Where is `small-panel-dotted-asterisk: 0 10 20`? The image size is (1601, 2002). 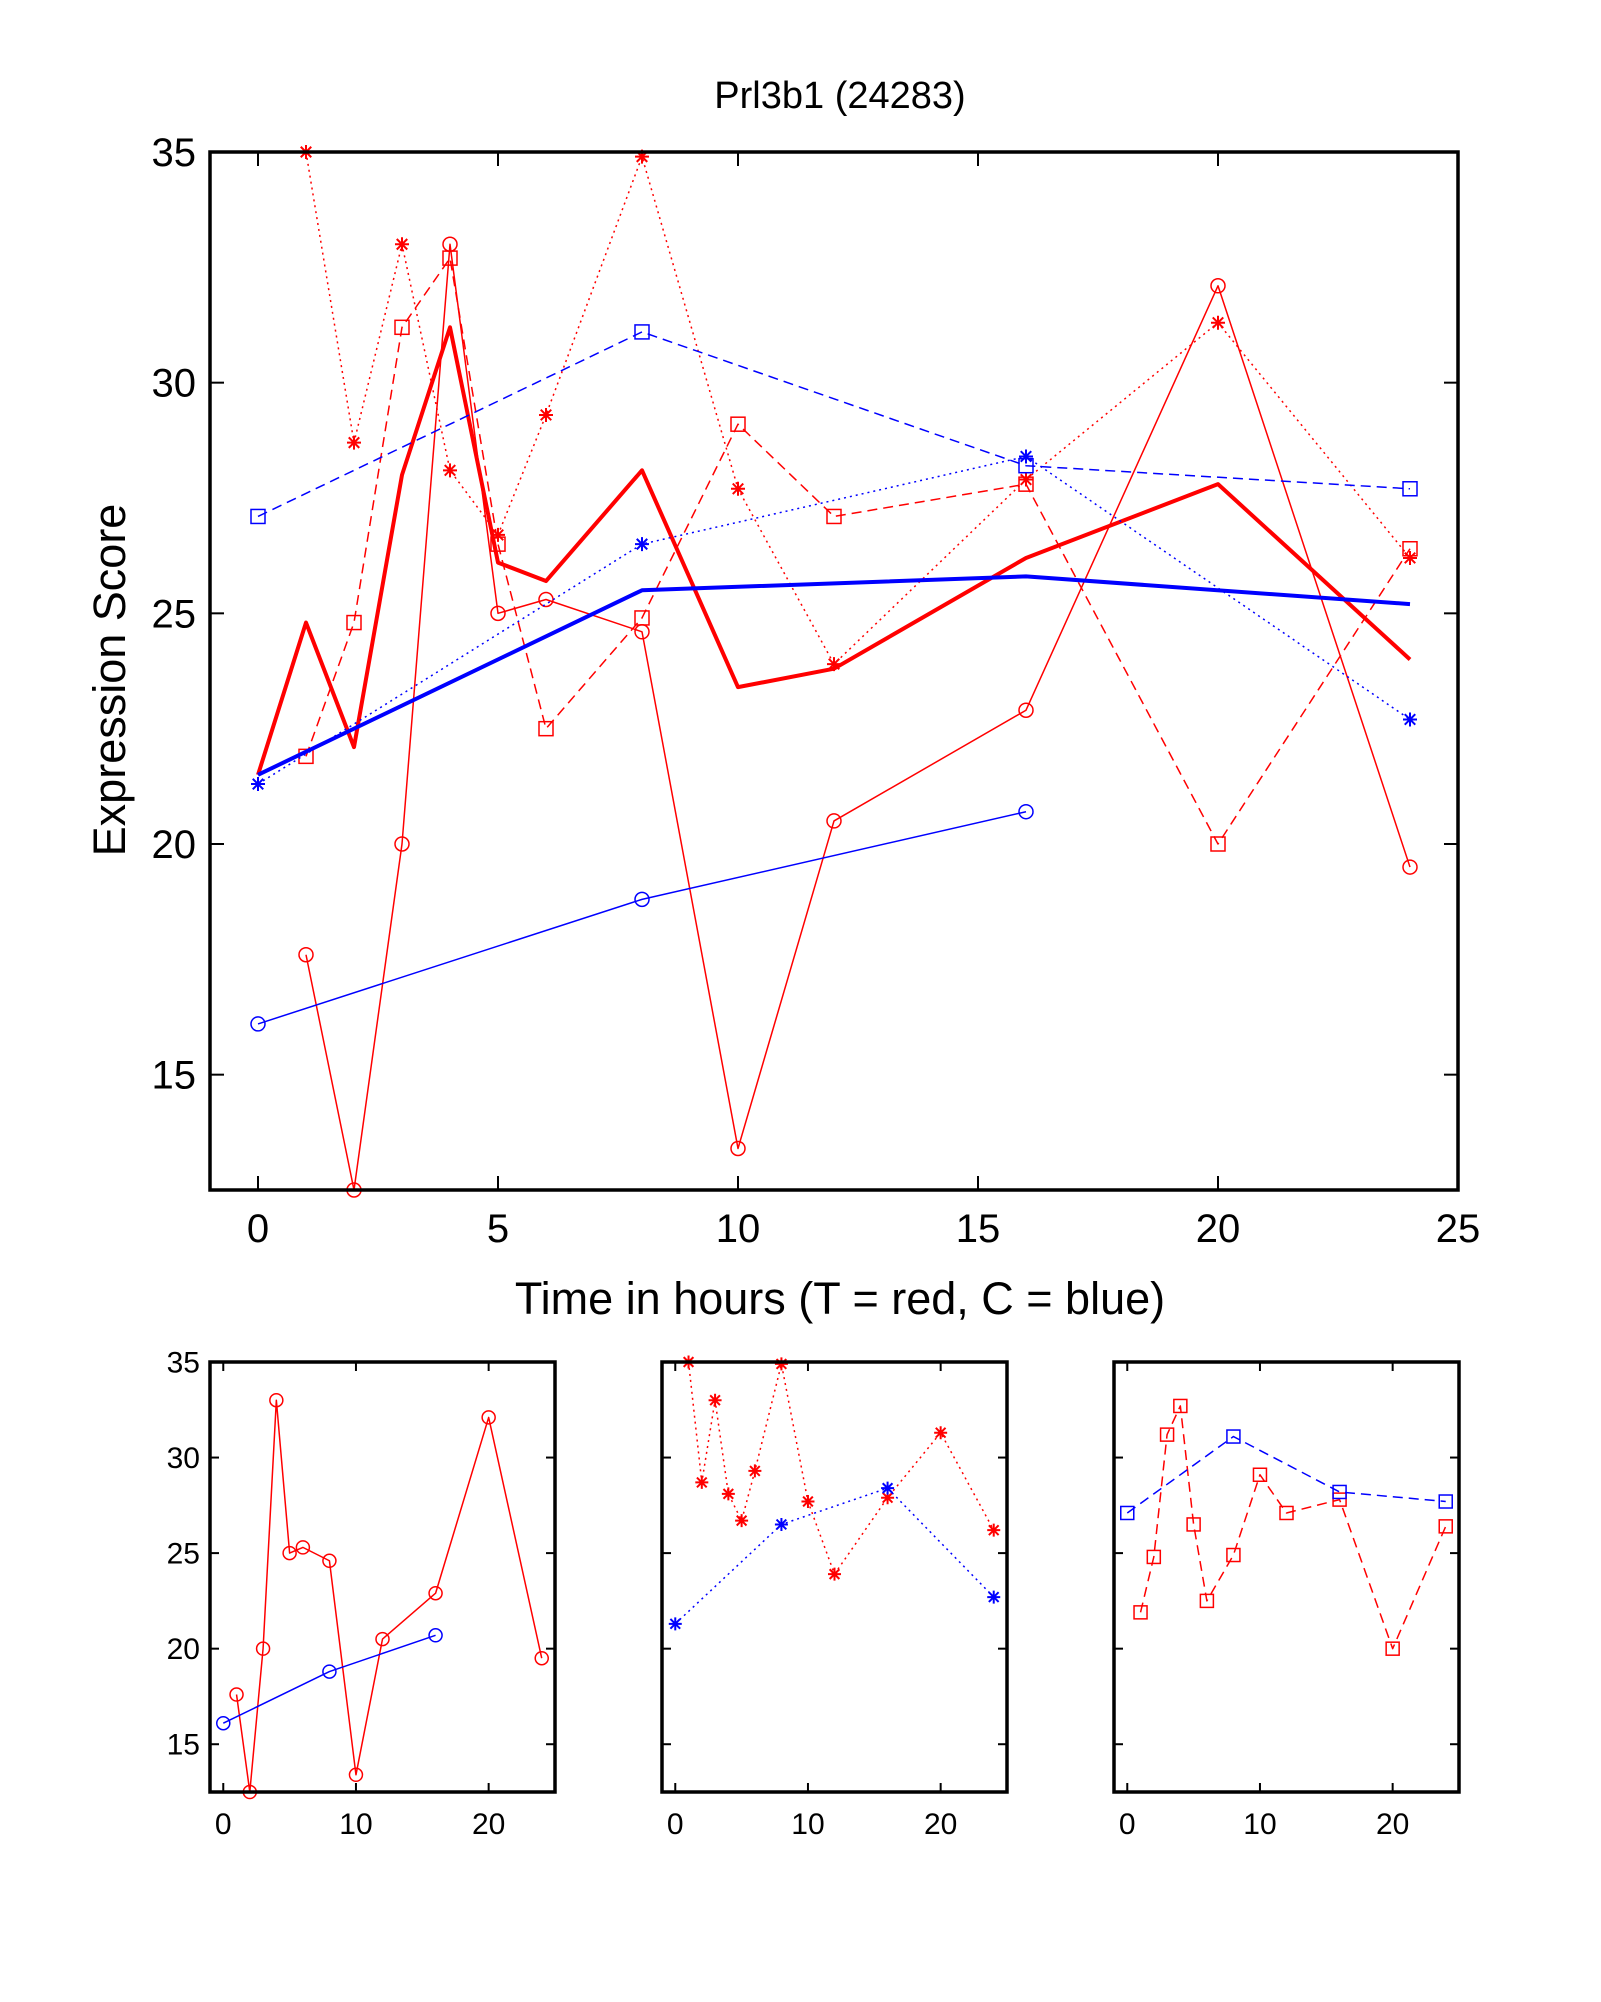 small-panel-dotted-asterisk: 0 10 20 is located at coordinates (834, 1598).